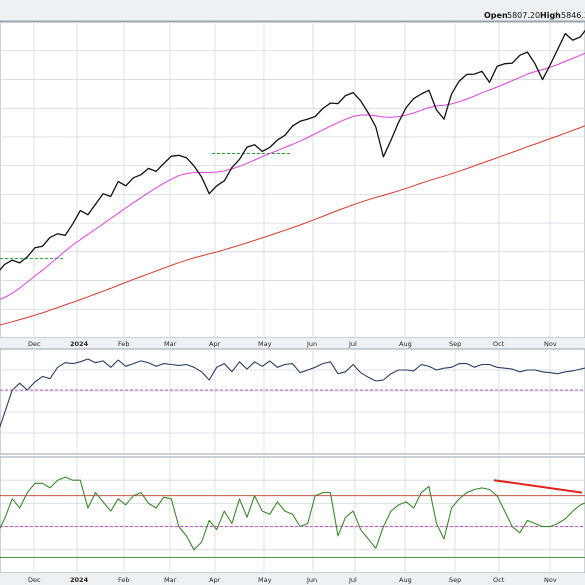 The image size is (585, 585). Describe the element at coordinates (311, 344) in the screenshot. I see `top-axis-label-jun: Jun` at that location.